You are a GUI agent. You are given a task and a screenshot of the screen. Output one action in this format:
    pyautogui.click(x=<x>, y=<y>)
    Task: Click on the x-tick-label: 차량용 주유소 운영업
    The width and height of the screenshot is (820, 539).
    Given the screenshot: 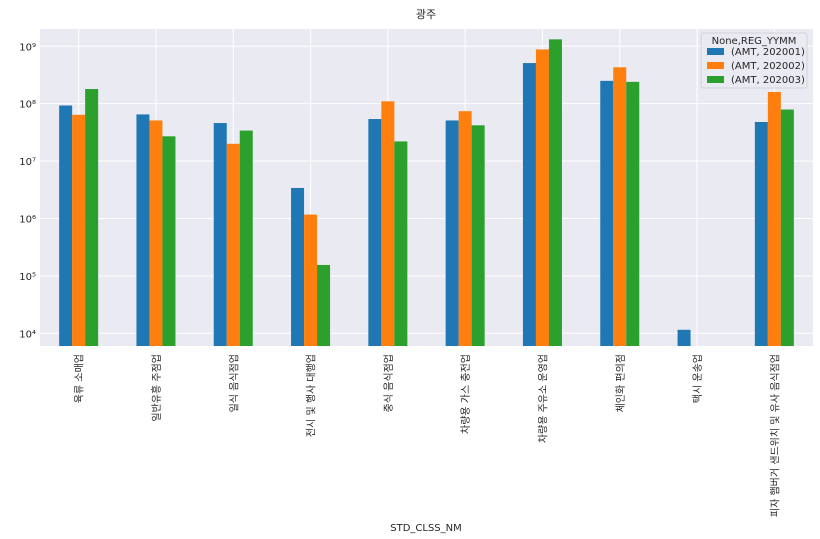 What is the action you would take?
    pyautogui.click(x=542, y=398)
    